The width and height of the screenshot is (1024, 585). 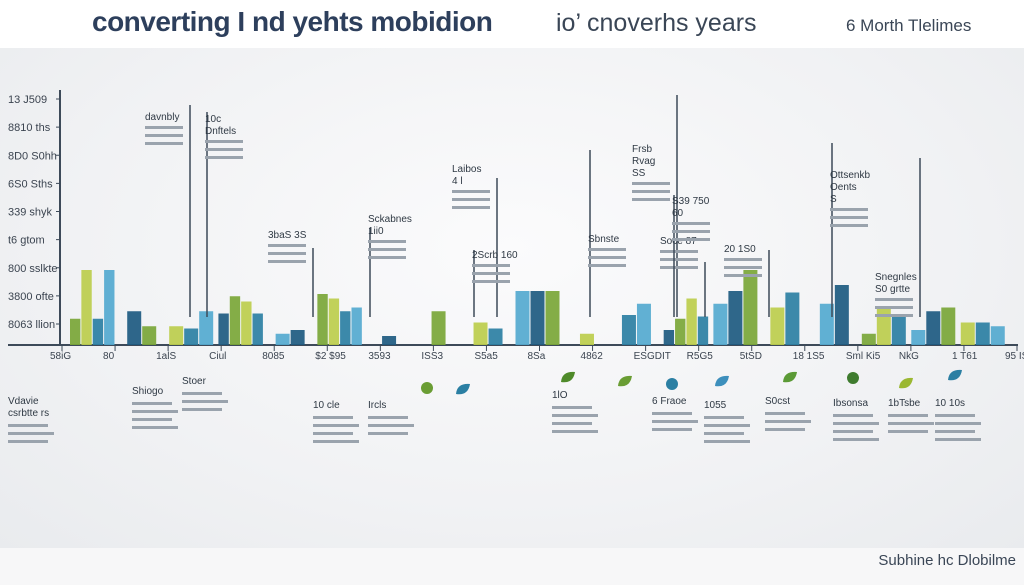 I want to click on annotation-label: S39 750, so click(x=691, y=201).